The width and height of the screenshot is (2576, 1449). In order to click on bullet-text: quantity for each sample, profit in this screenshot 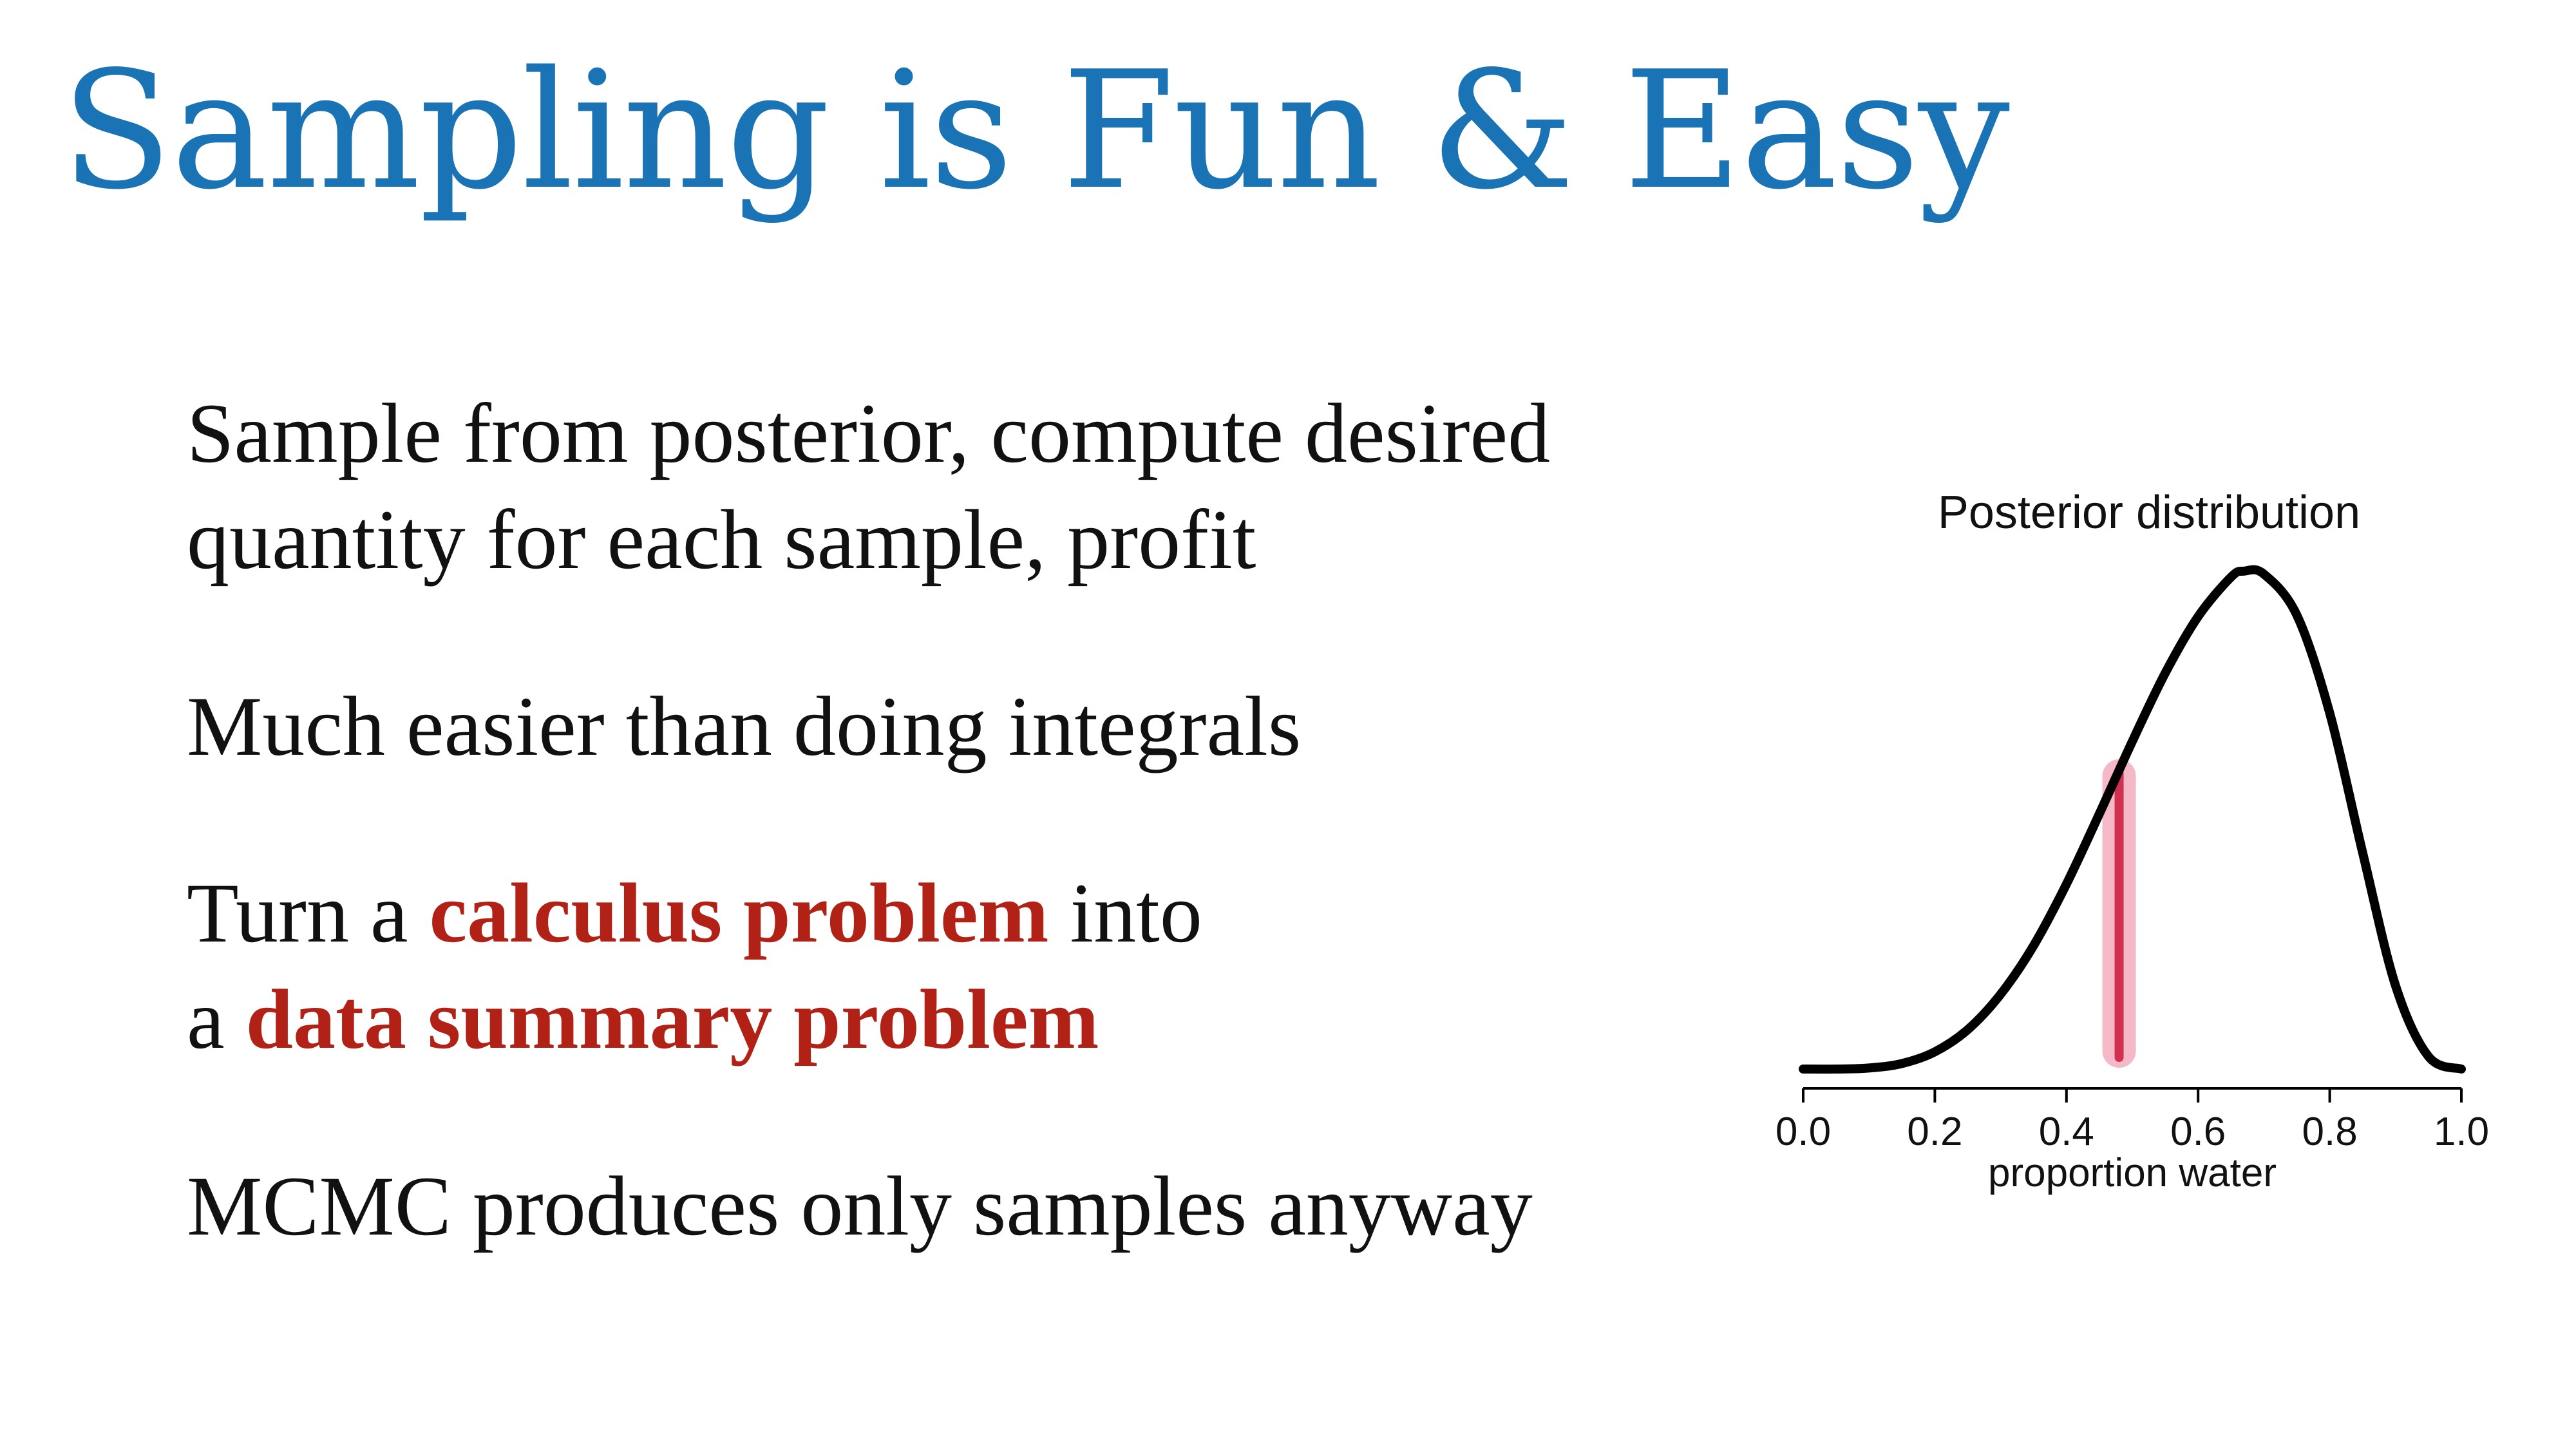, I will do `click(721, 539)`.